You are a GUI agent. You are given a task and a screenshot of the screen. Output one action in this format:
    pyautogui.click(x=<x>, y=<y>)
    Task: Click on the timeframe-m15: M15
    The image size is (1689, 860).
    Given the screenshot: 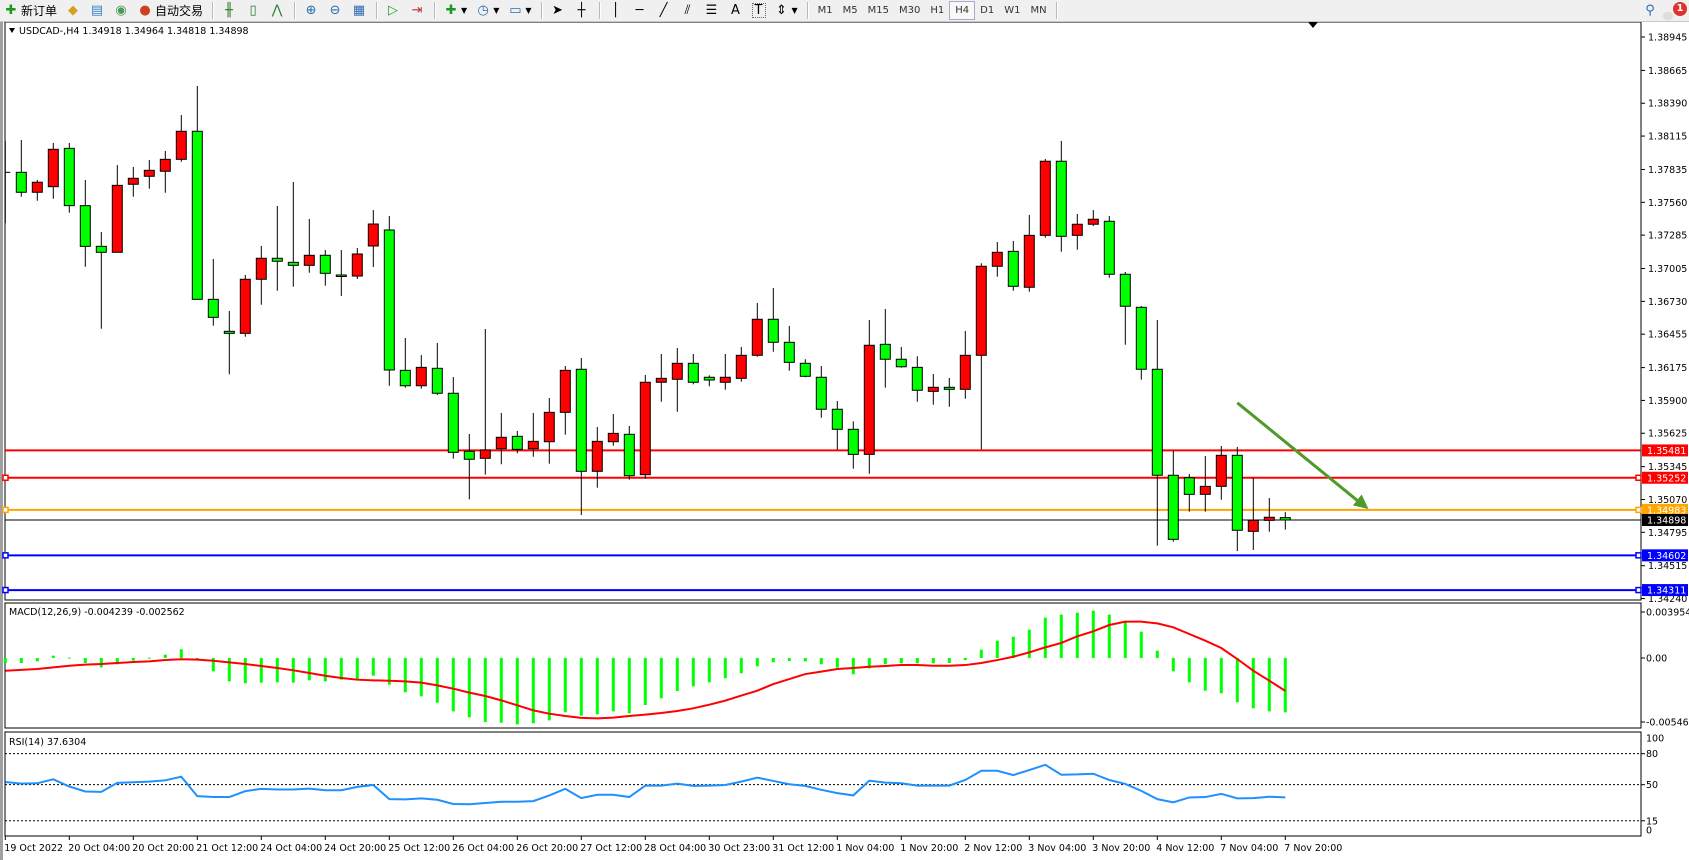 What is the action you would take?
    pyautogui.click(x=878, y=10)
    